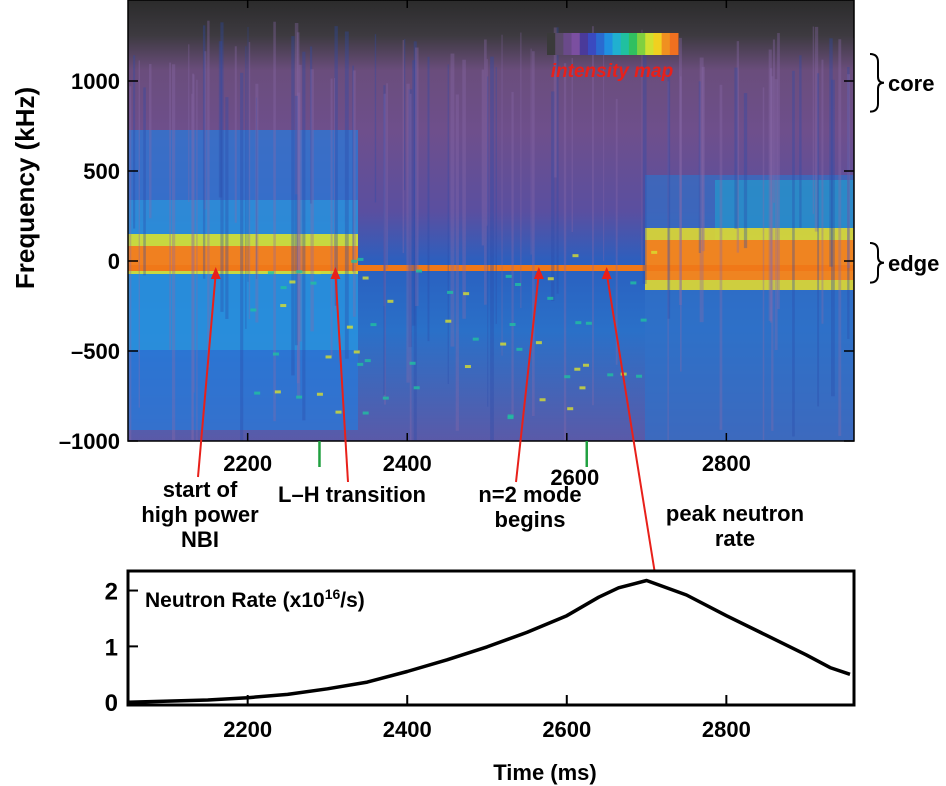  I want to click on colorbar, so click(613, 44).